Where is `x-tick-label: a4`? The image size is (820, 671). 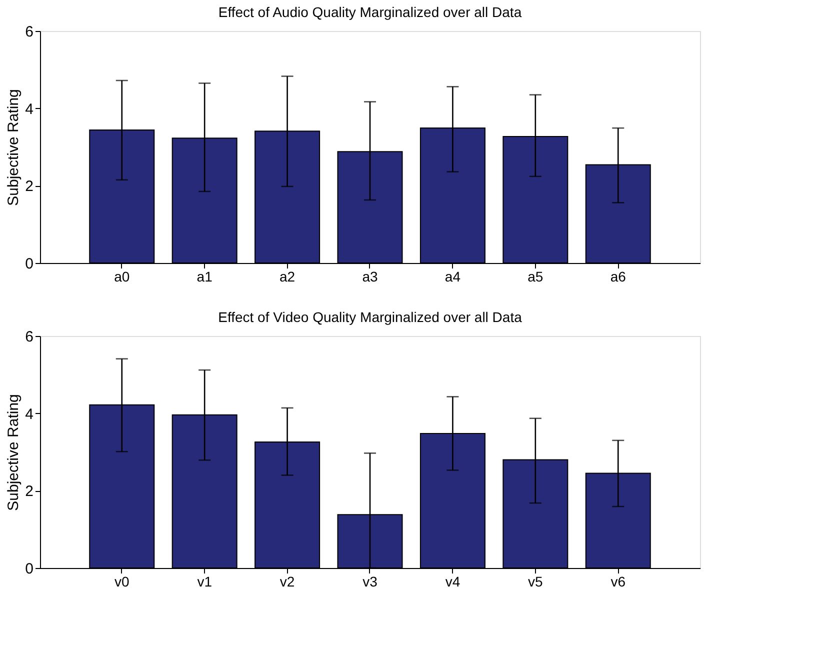 x-tick-label: a4 is located at coordinates (452, 276).